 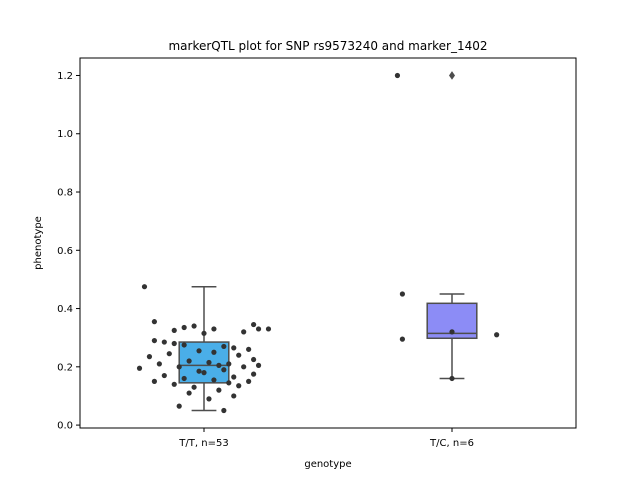 I want to click on x-tick-label: T/C, n=6, so click(x=451, y=443).